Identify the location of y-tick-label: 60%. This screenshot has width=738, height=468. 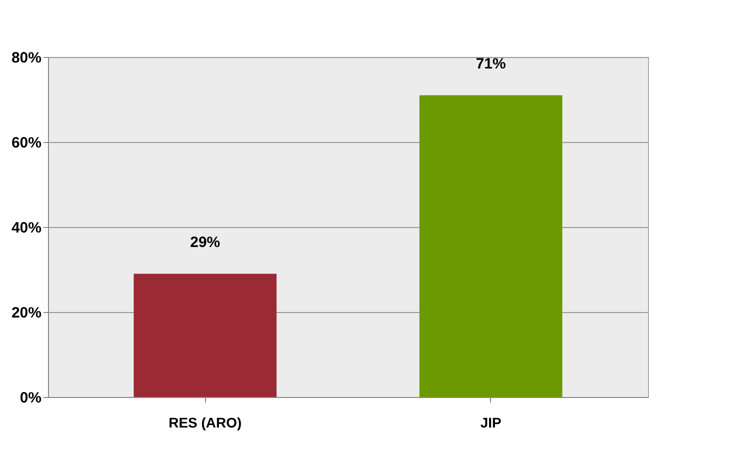
(26, 143).